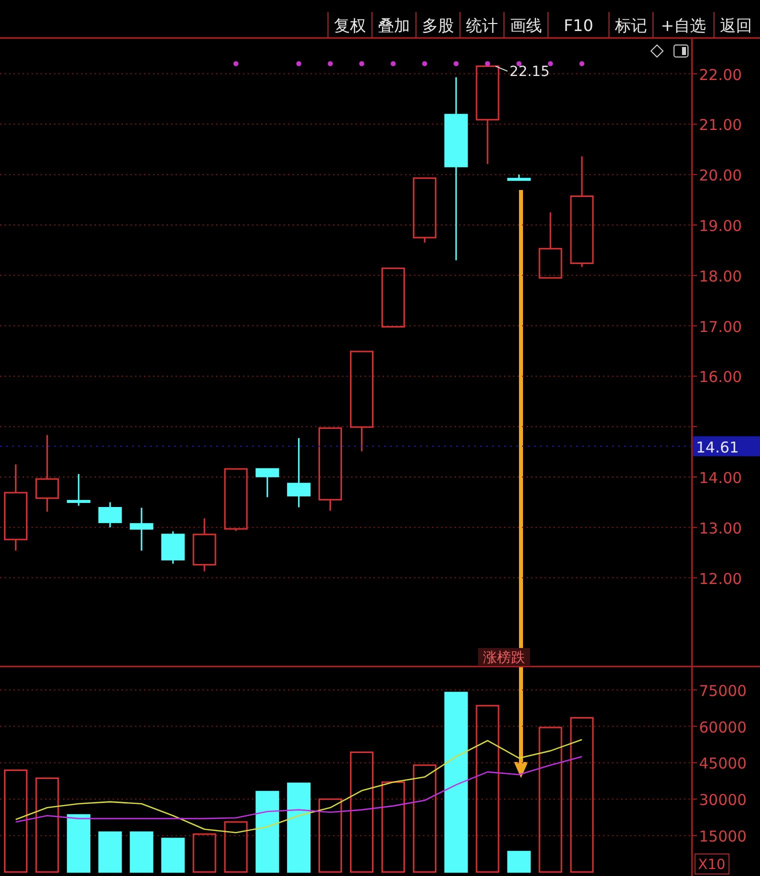 The height and width of the screenshot is (876, 760). Describe the element at coordinates (723, 763) in the screenshot. I see `y-tick-label: 45000` at that location.